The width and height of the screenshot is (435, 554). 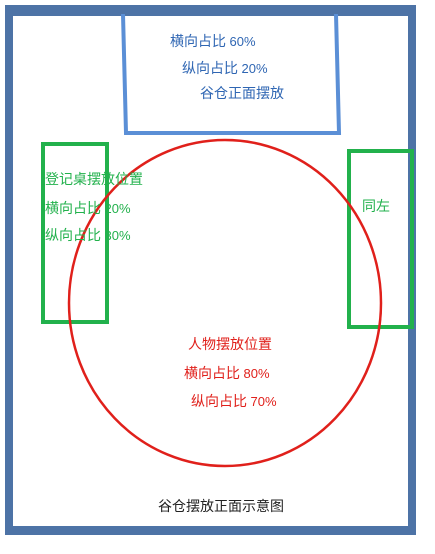 I want to click on person-line1-value: 80%, so click(x=256, y=373).